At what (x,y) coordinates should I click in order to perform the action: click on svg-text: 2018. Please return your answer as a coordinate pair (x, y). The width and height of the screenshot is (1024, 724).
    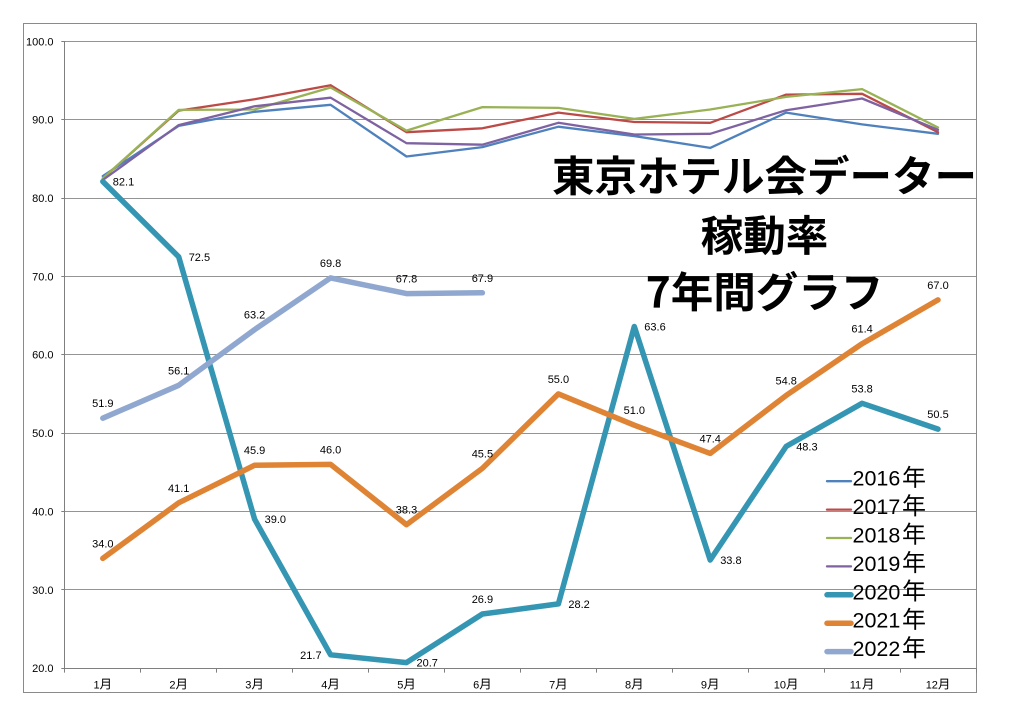
    Looking at the image, I should click on (877, 536).